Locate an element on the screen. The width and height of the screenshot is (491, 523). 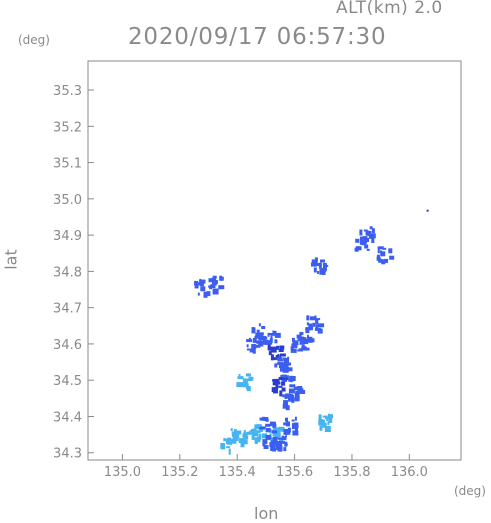
y-tick-label: 34.7 is located at coordinates (67, 309).